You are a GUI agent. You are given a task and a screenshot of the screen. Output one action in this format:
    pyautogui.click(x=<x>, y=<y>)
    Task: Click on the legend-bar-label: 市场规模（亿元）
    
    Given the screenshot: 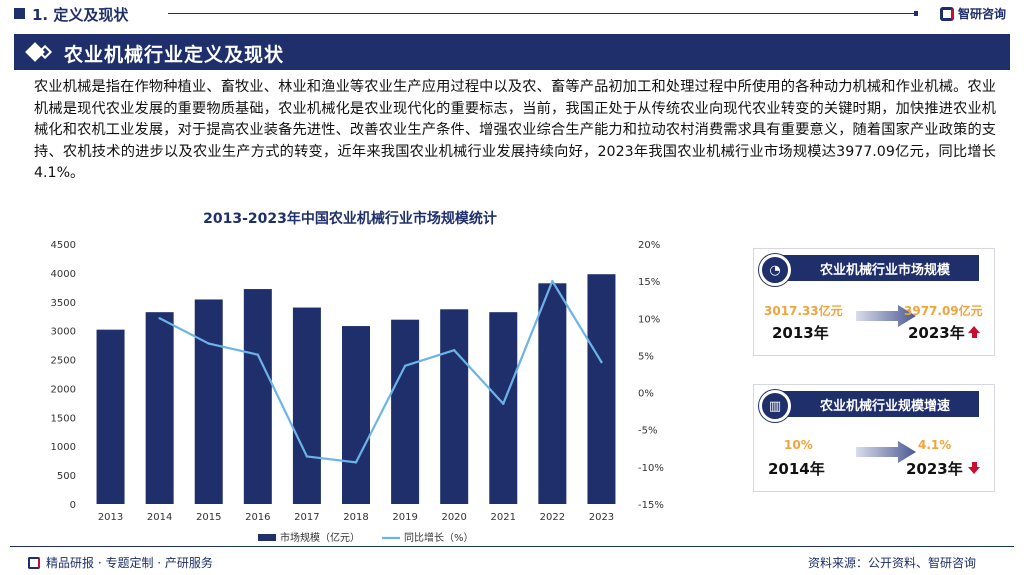 What is the action you would take?
    pyautogui.click(x=320, y=537)
    